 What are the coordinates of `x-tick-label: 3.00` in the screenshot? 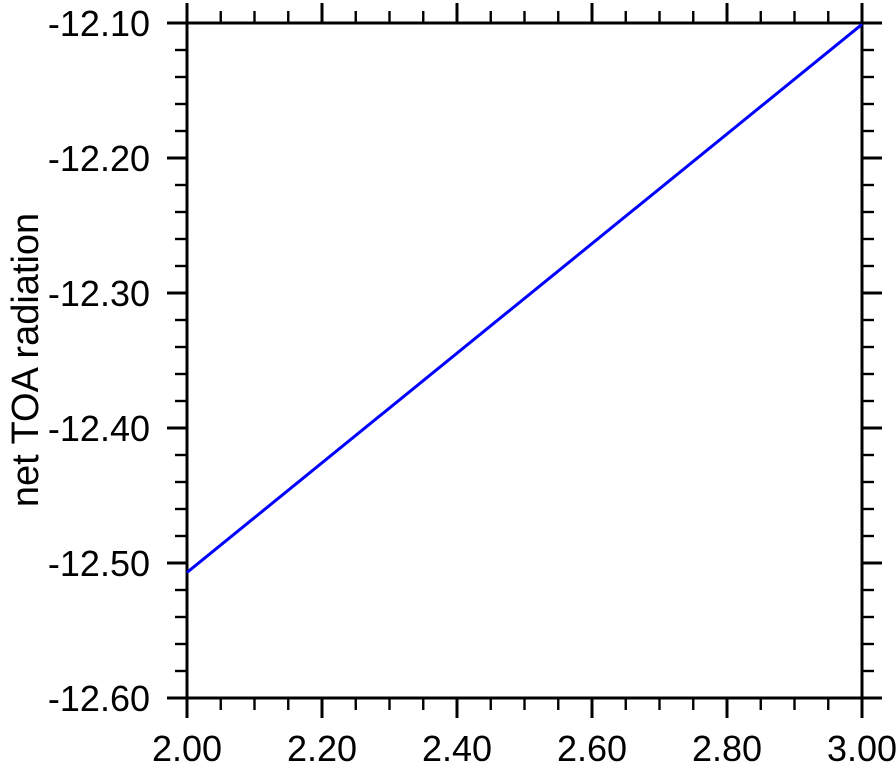 It's located at (861, 747).